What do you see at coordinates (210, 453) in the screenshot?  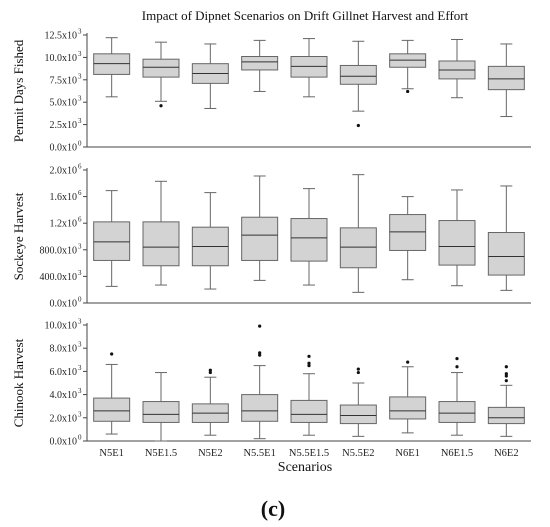 I see `x-tick-label: N5E2` at bounding box center [210, 453].